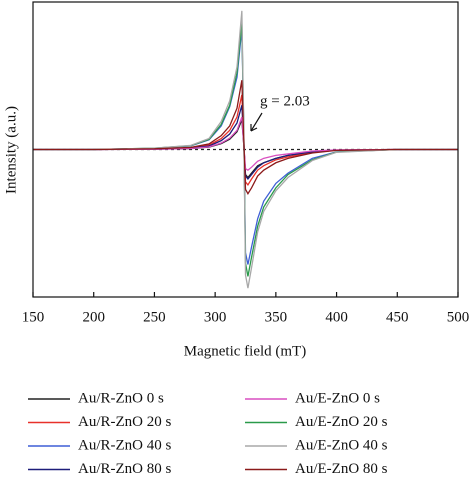 This screenshot has width=474, height=497. What do you see at coordinates (341, 445) in the screenshot?
I see `legend-label: Au/E-ZnO 40 s` at bounding box center [341, 445].